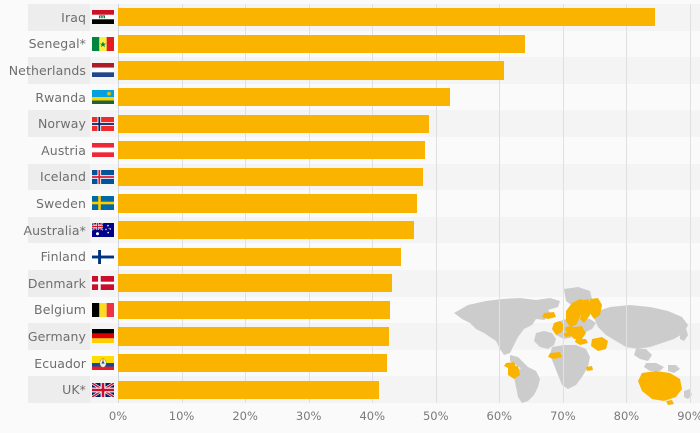 This screenshot has height=433, width=700. I want to click on category-label-text: Iceland, so click(63, 177).